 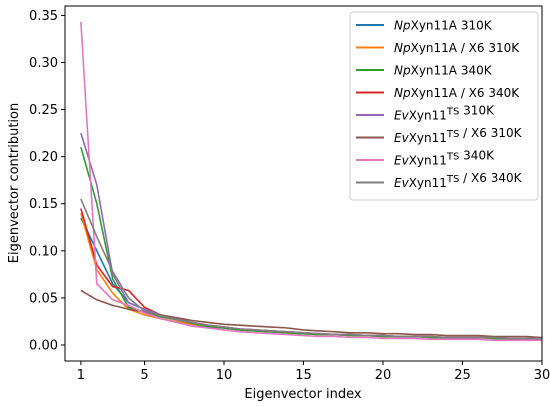 What do you see at coordinates (444, 158) in the screenshot?
I see `legend-entry-label: EvXyn11TS 340K` at bounding box center [444, 158].